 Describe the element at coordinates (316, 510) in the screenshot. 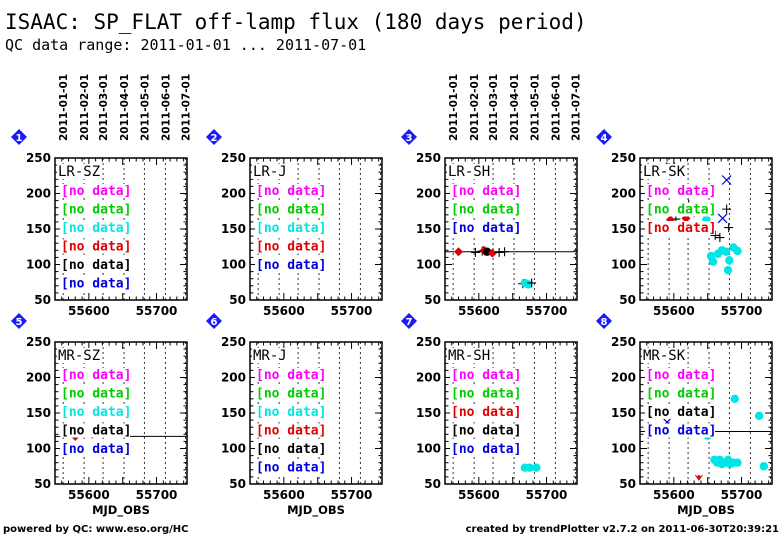

I see `x-axis-label: MJD_OBS` at that location.